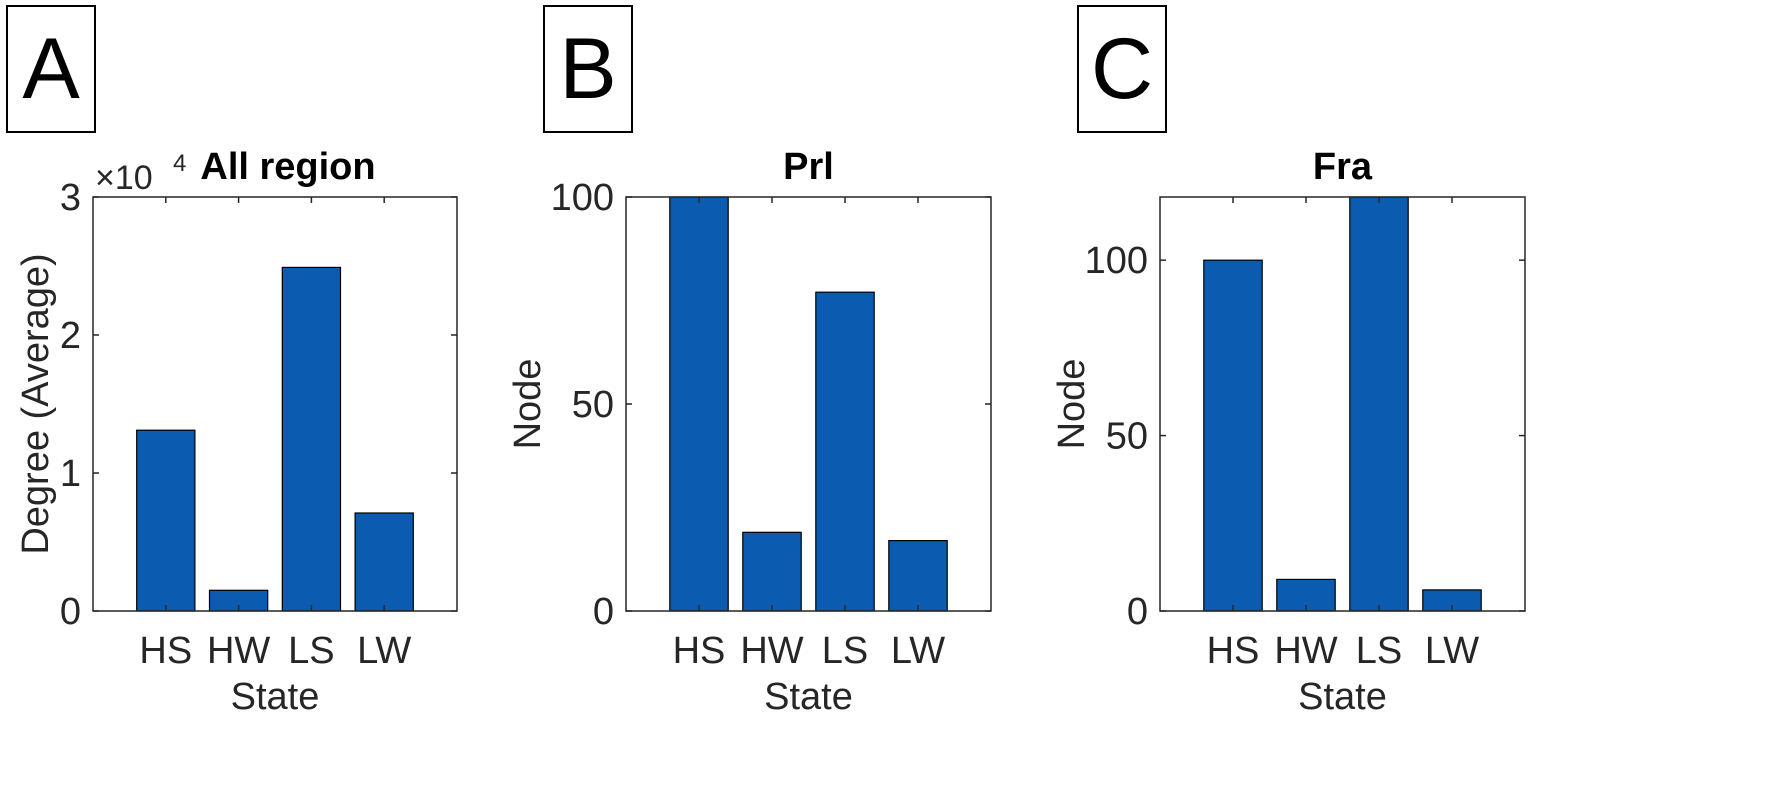  What do you see at coordinates (772, 571) in the screenshot?
I see `bar-hw` at bounding box center [772, 571].